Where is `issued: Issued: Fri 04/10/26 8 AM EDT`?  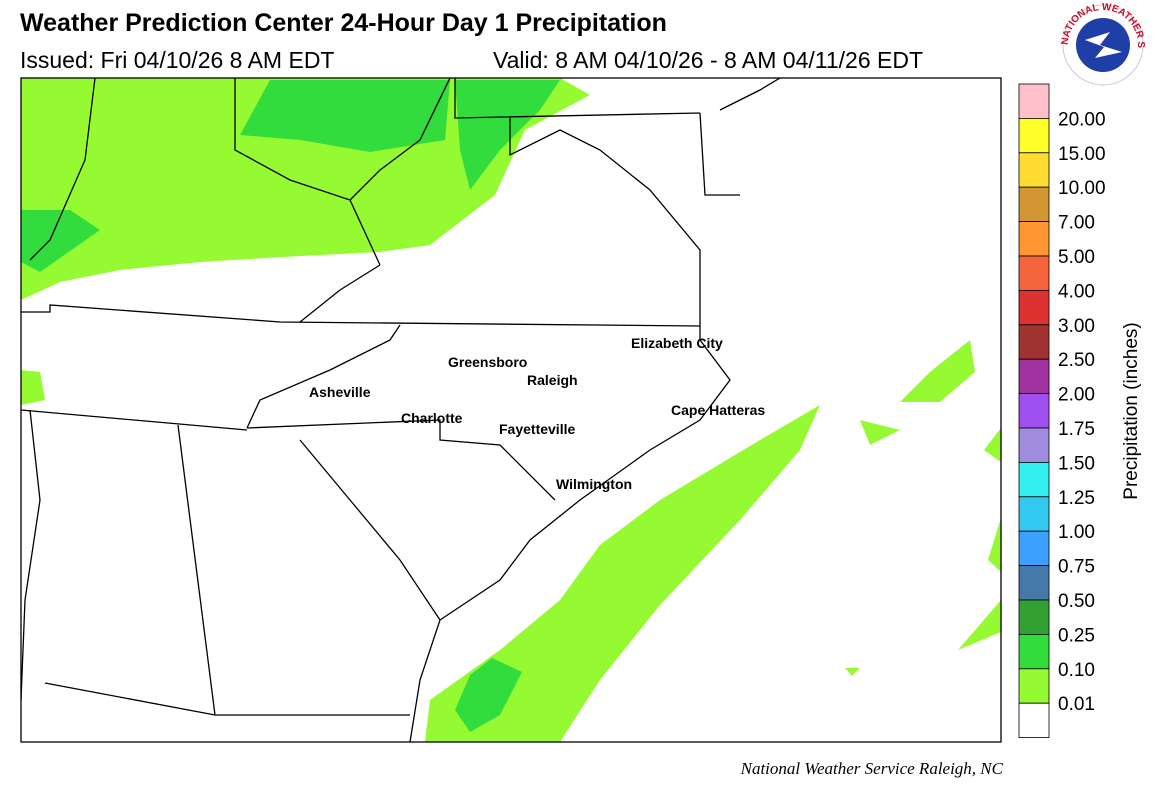 issued: Issued: Fri 04/10/26 8 AM EDT is located at coordinates (177, 60).